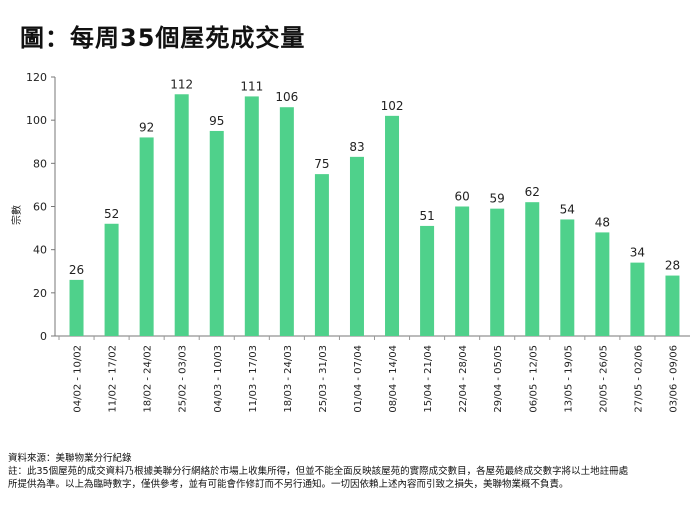 The height and width of the screenshot is (525, 700). I want to click on x-tick-label: 20/05 - 26/05, so click(603, 379).